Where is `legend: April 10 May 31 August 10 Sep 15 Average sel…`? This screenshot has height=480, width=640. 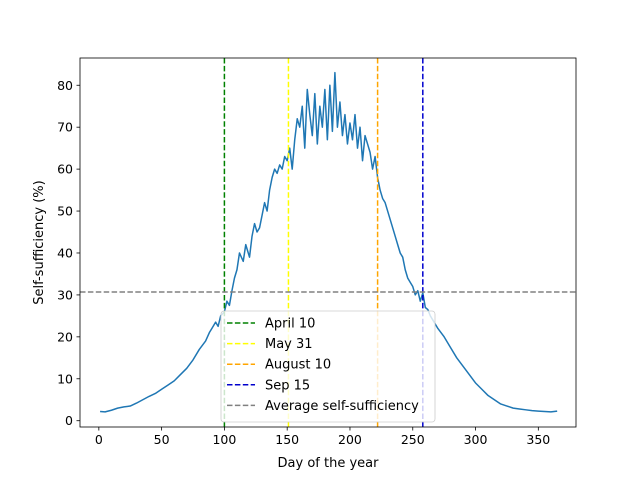
legend: April 10 May 31 August 10 Sep 15 Average sel… is located at coordinates (328, 366).